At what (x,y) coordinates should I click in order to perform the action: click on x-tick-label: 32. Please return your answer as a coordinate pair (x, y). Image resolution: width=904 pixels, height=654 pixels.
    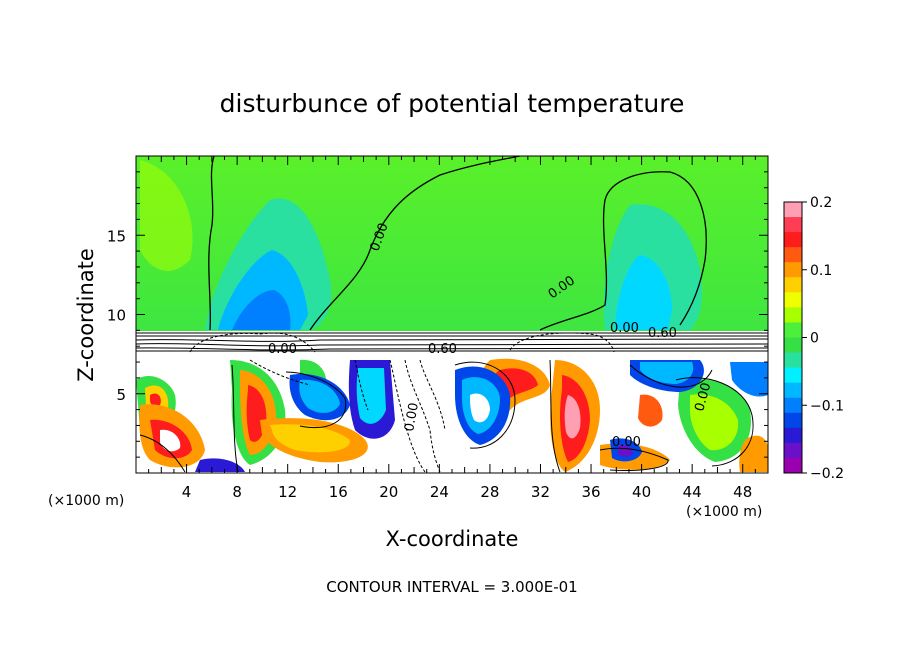
    Looking at the image, I should click on (540, 492).